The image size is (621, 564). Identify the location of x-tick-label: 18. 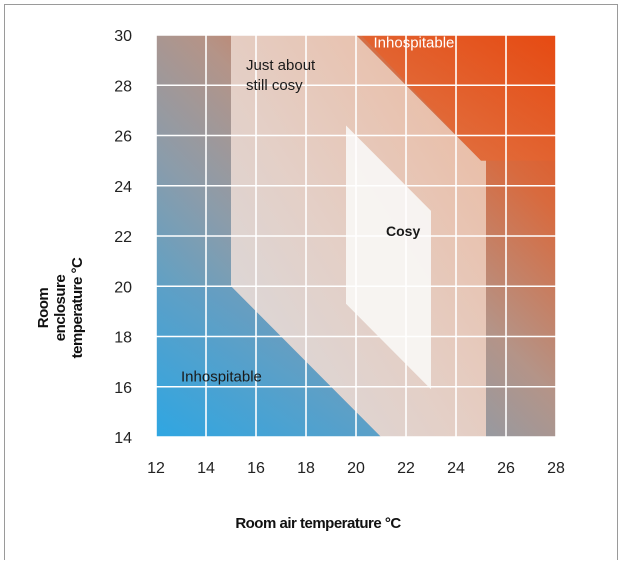
(306, 468).